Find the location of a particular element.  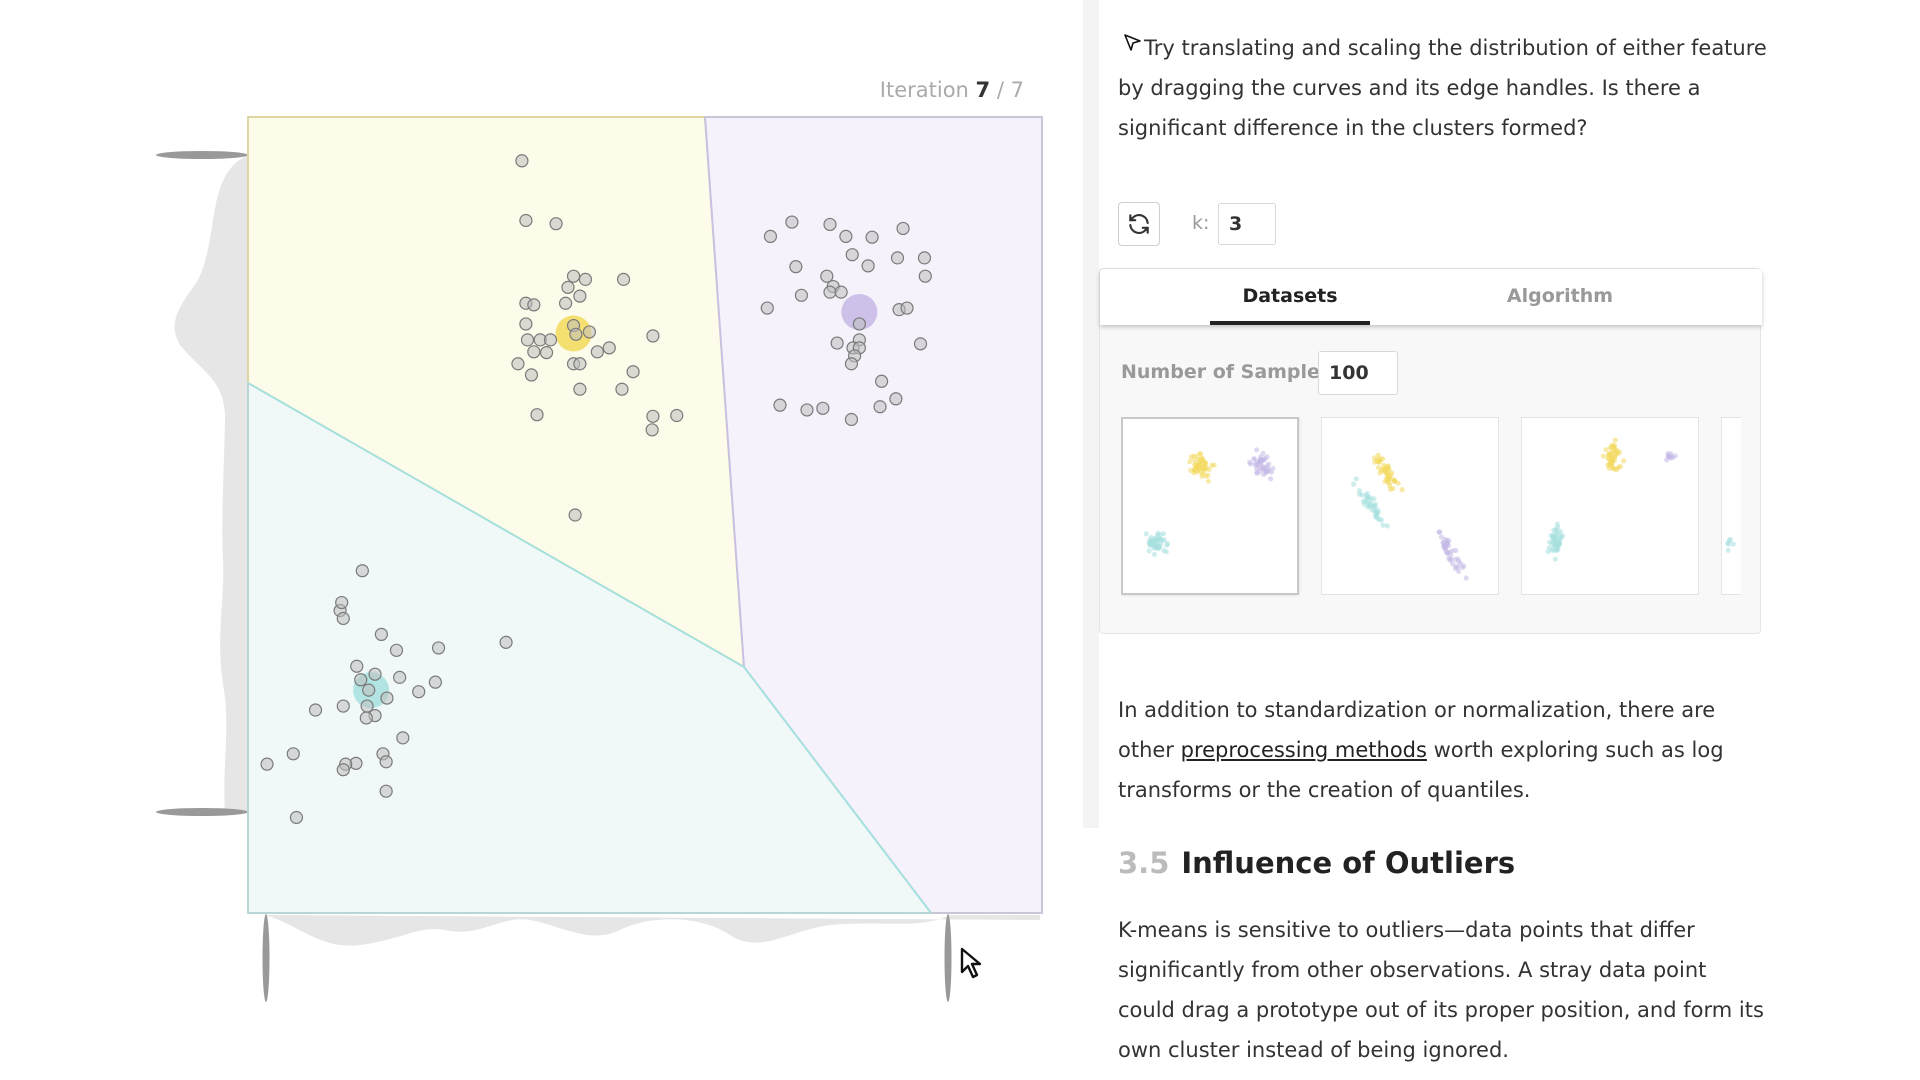

y-density-curve is located at coordinates (211, 483).